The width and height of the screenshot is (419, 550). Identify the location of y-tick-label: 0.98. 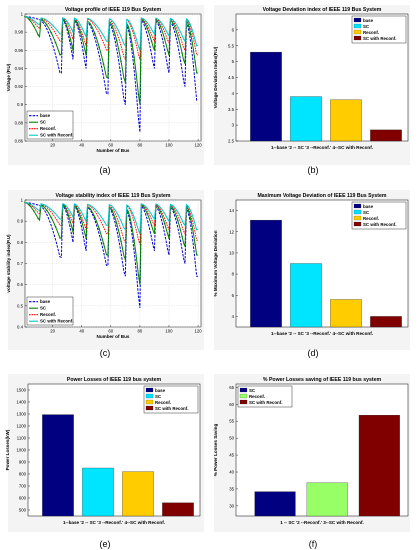
(19, 32).